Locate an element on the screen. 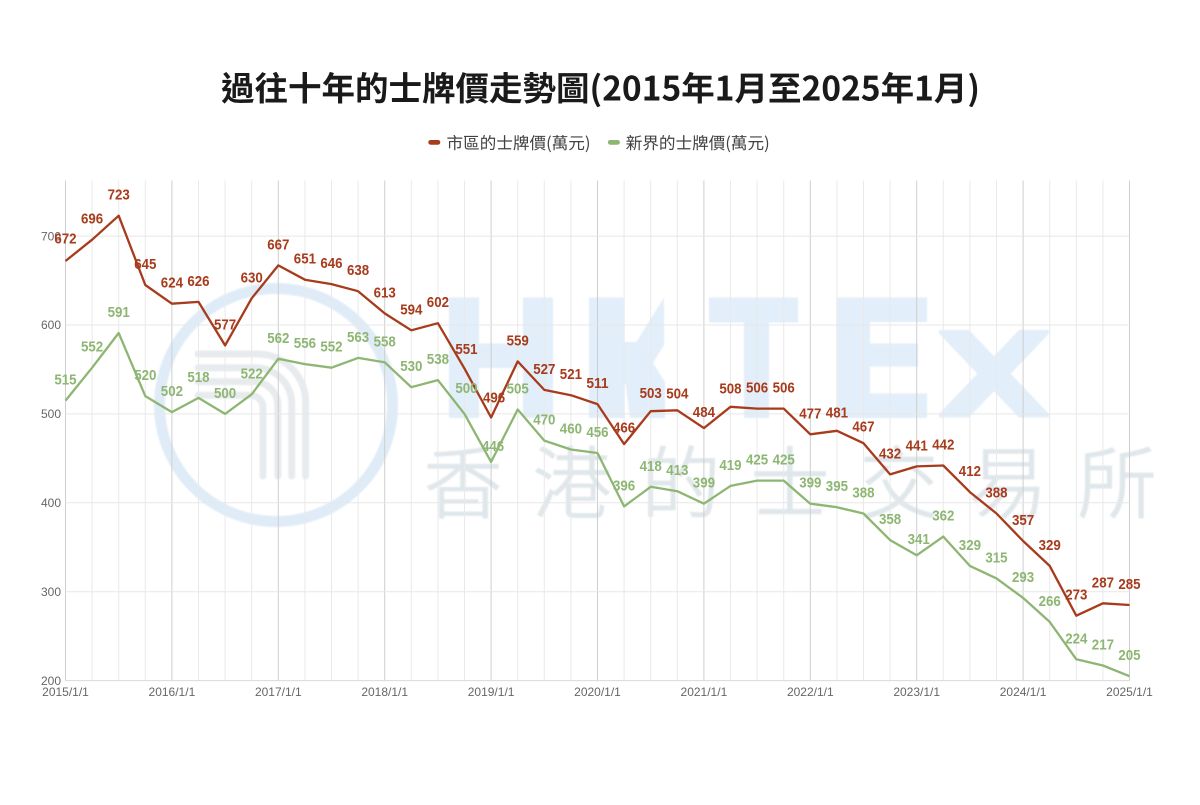  svg-text: 441 is located at coordinates (917, 446).